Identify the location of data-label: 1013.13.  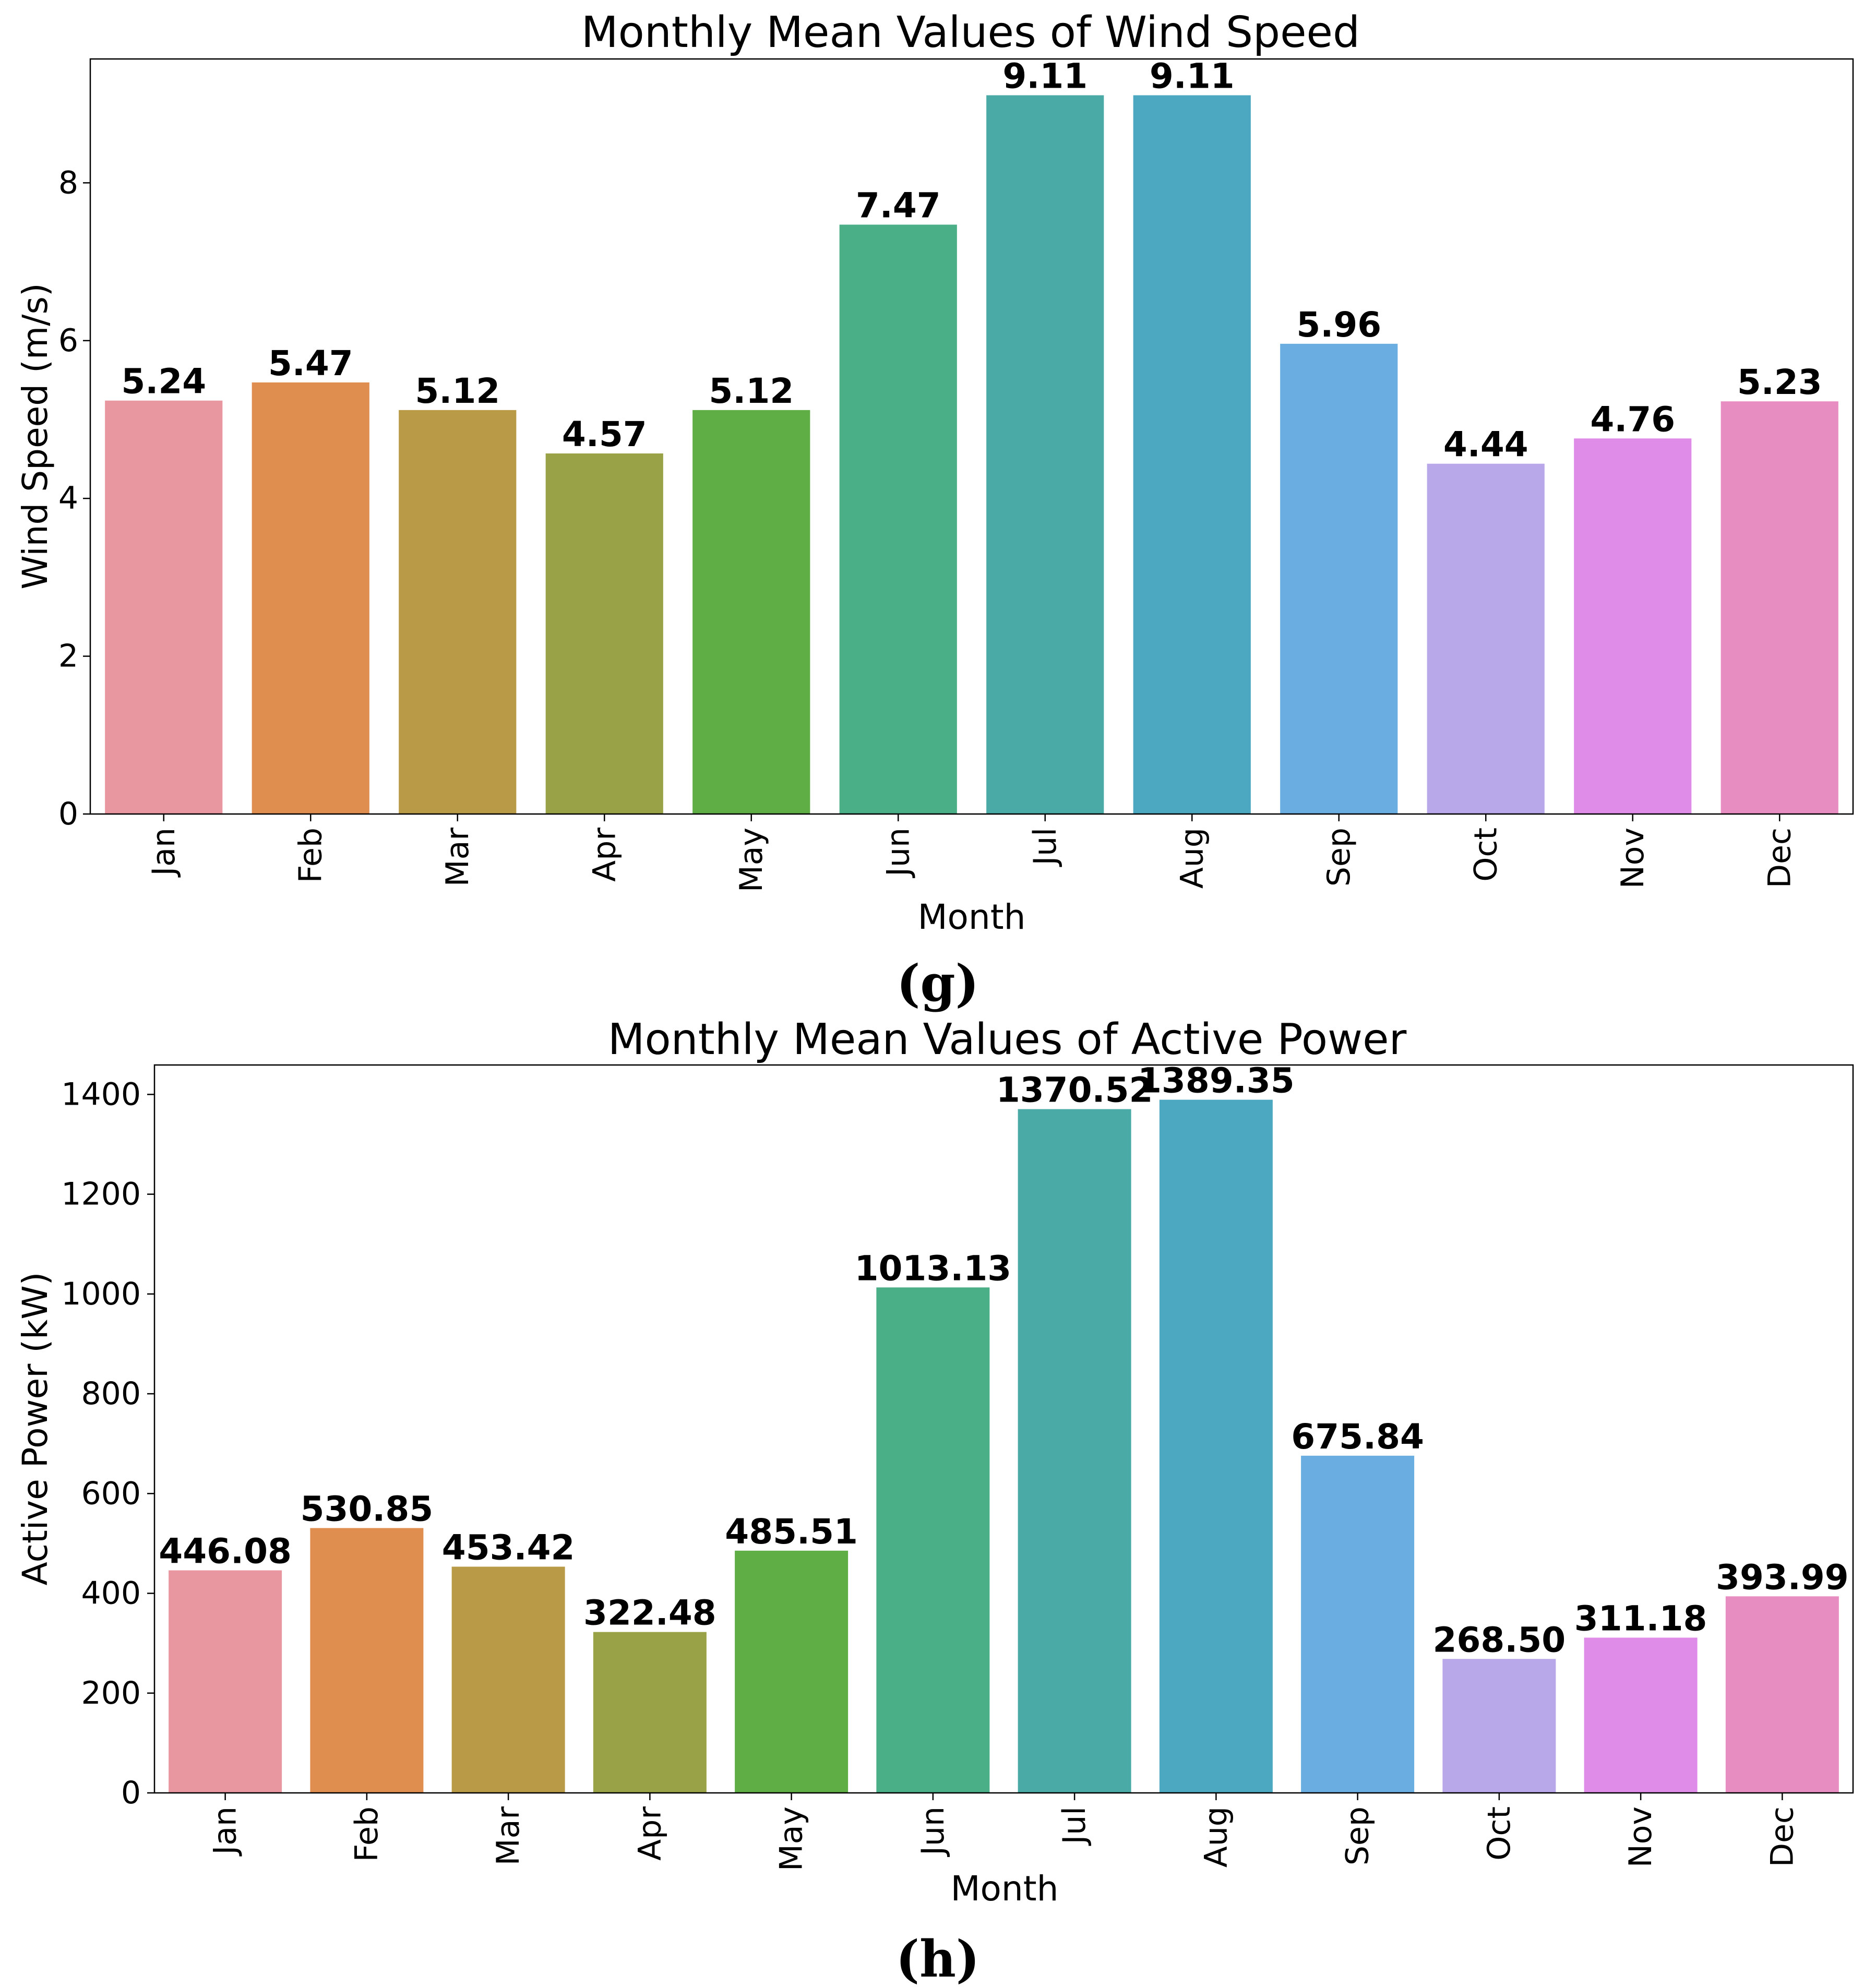
(933, 1268).